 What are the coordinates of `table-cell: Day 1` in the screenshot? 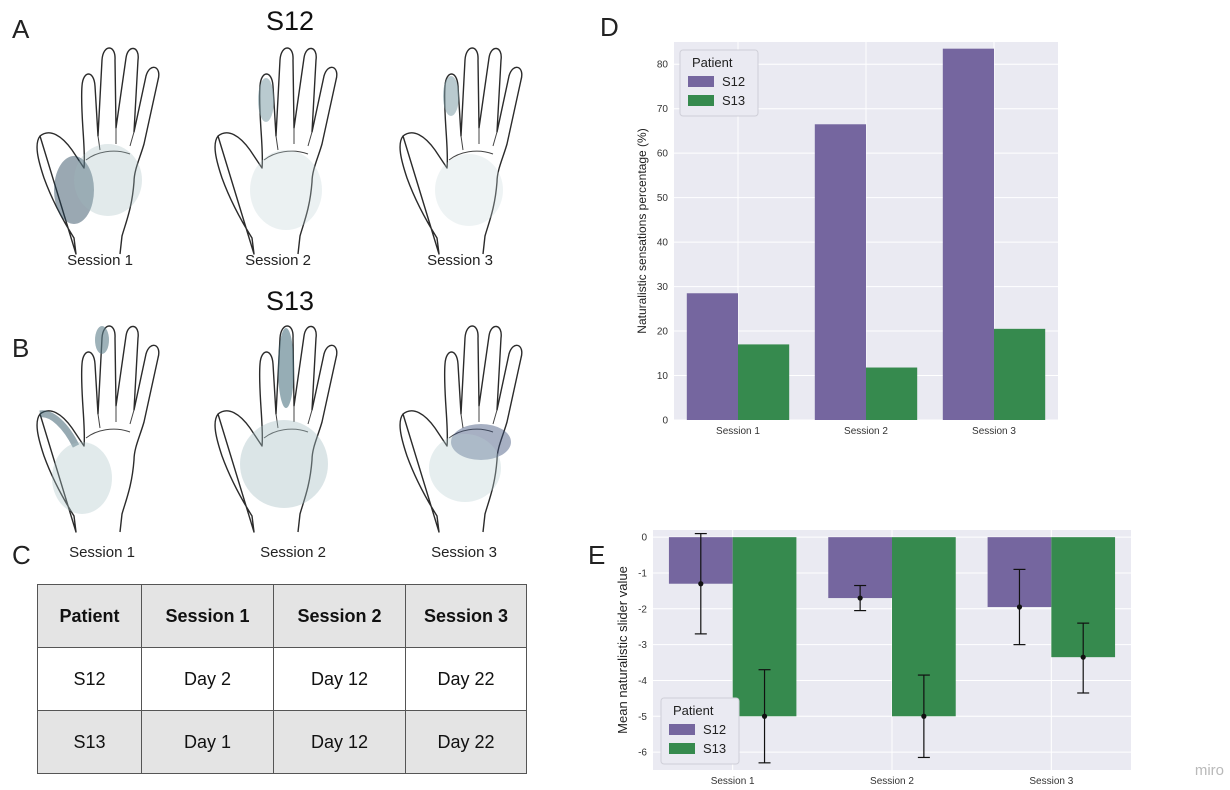 It's located at (207, 742).